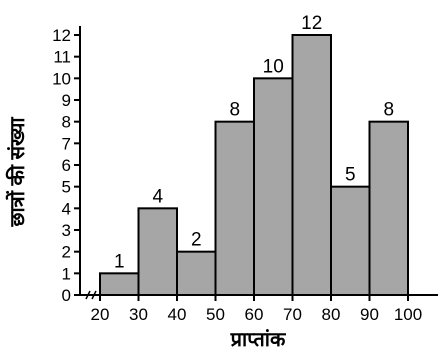 The width and height of the screenshot is (442, 353). I want to click on data-label-80-90: 5, so click(350, 175).